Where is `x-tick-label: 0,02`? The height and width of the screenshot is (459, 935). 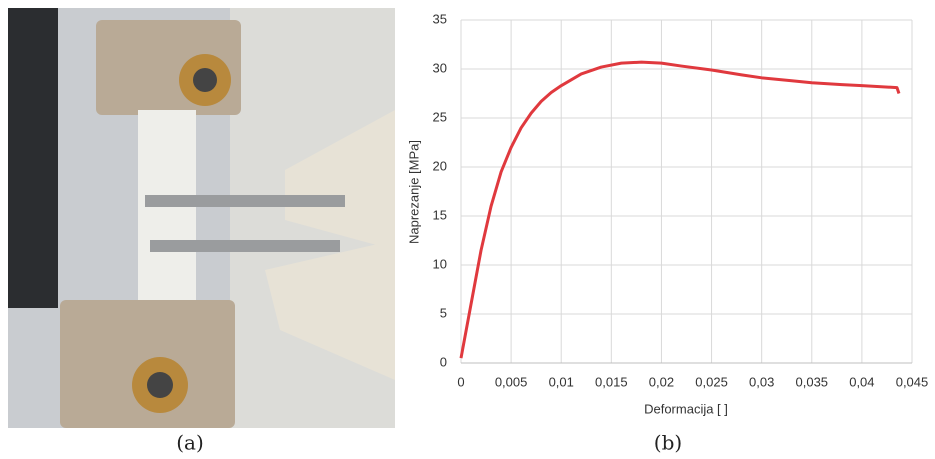
x-tick-label: 0,02 is located at coordinates (661, 381).